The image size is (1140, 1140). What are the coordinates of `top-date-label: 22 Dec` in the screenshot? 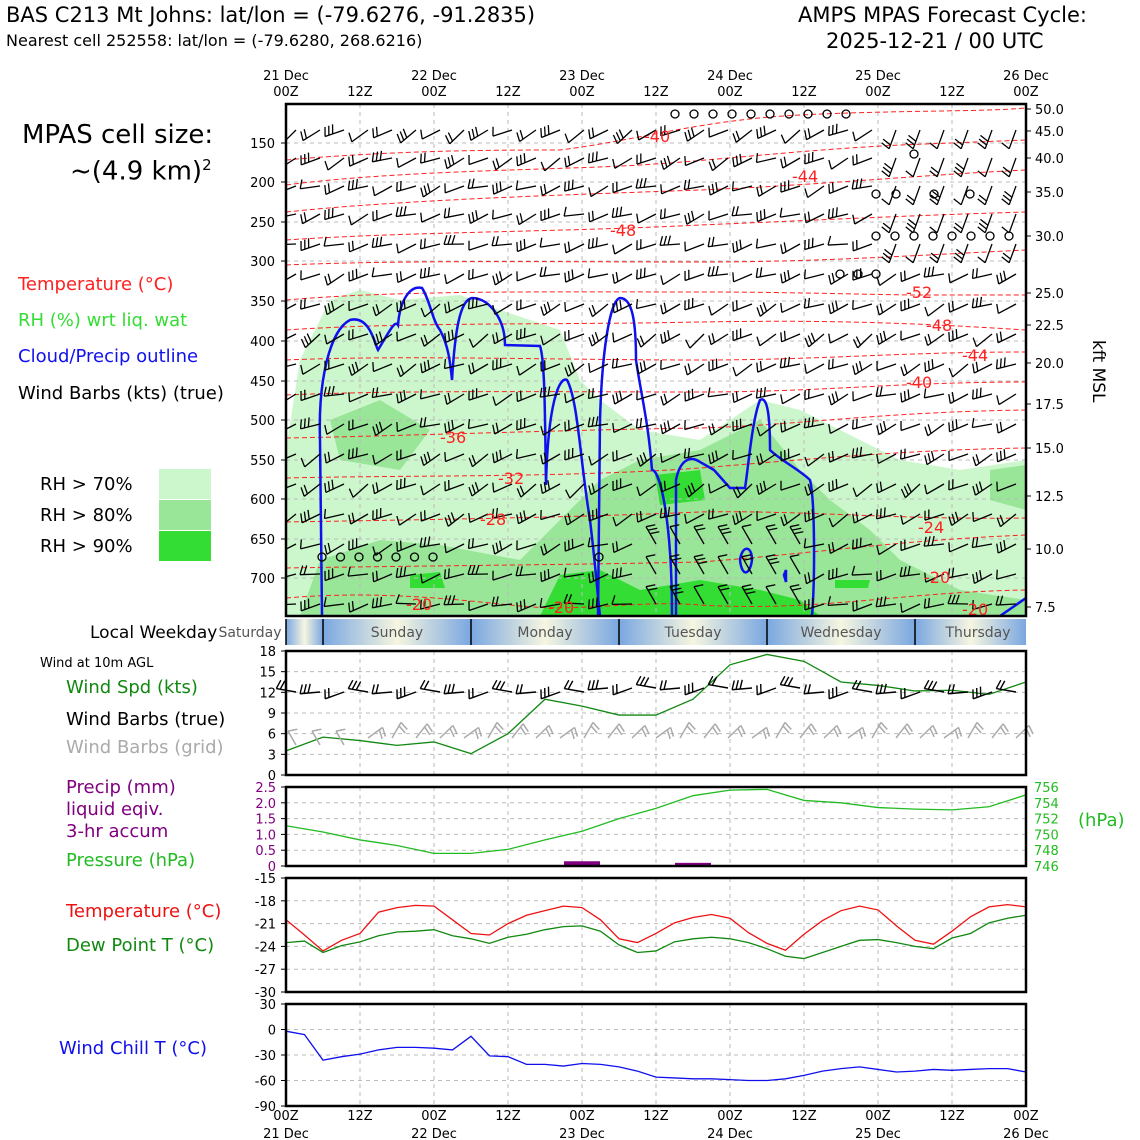 It's located at (434, 76).